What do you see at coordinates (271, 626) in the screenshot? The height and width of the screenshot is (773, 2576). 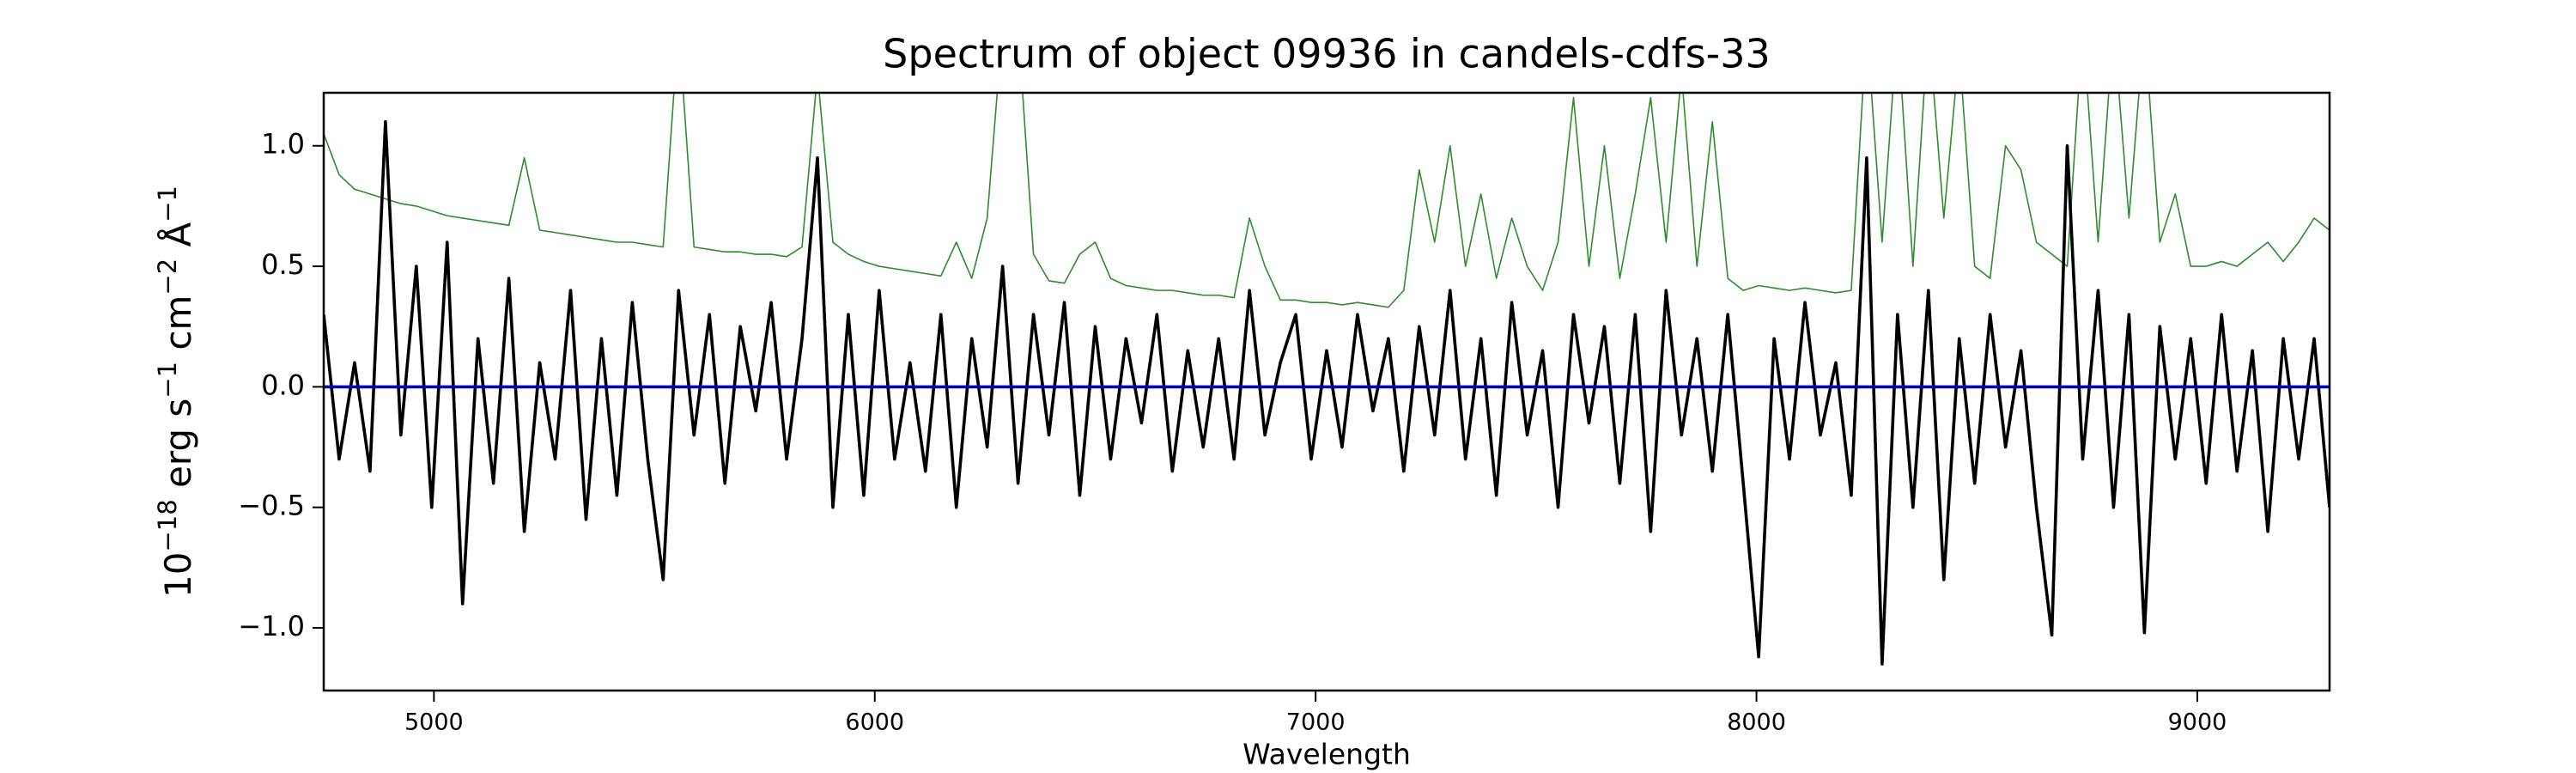 I see `y-tick-label: −1.0` at bounding box center [271, 626].